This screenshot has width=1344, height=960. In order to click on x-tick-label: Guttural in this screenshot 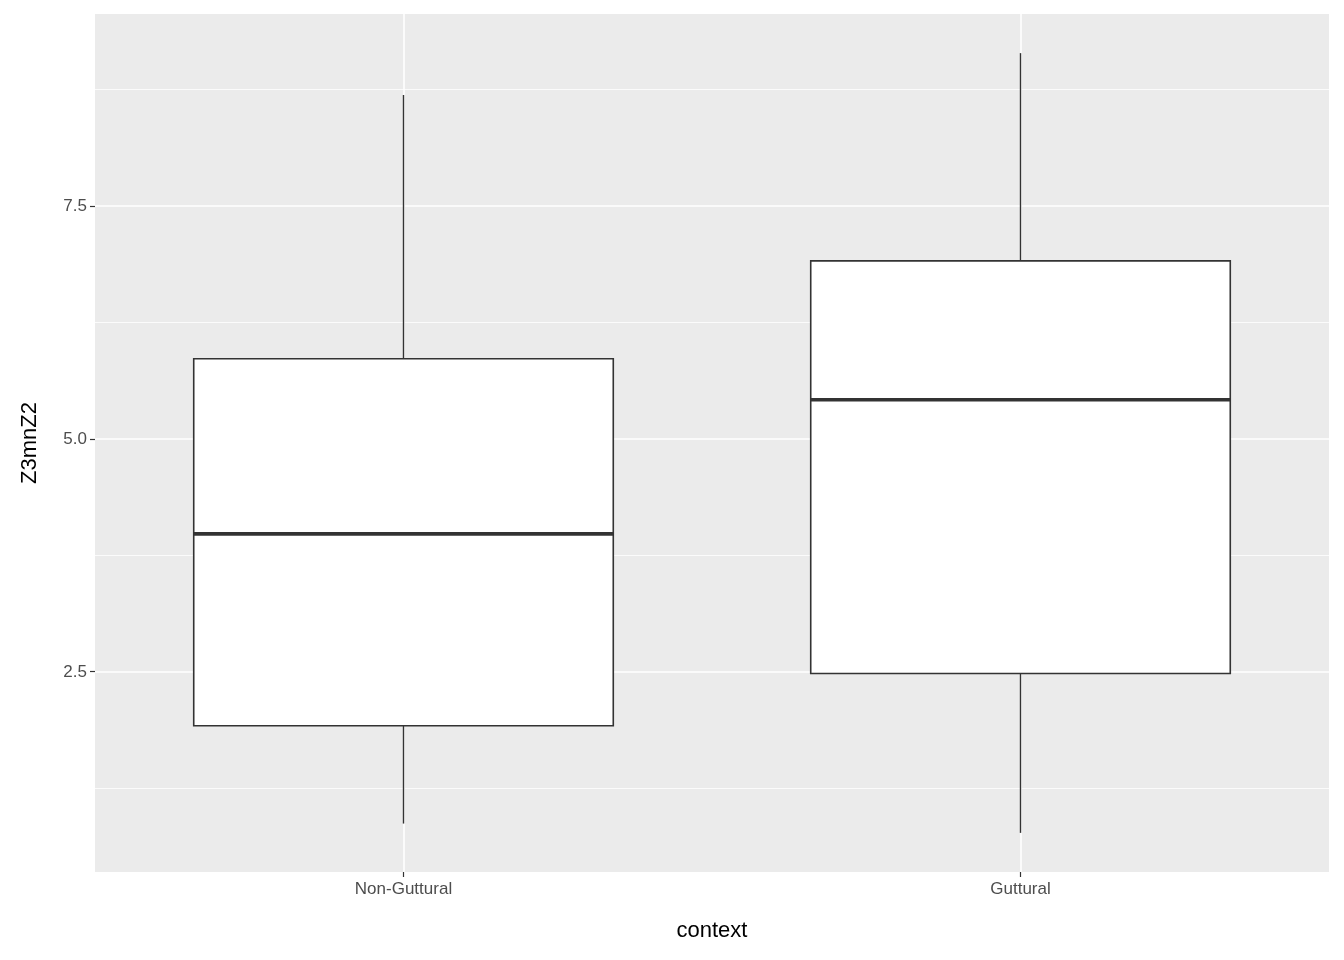, I will do `click(1020, 888)`.